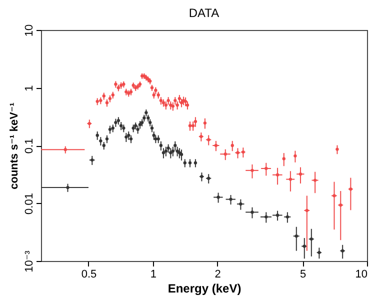 Image resolution: width=380 pixels, height=300 pixels. What do you see at coordinates (204, 13) in the screenshot?
I see `chart-title: DATA` at bounding box center [204, 13].